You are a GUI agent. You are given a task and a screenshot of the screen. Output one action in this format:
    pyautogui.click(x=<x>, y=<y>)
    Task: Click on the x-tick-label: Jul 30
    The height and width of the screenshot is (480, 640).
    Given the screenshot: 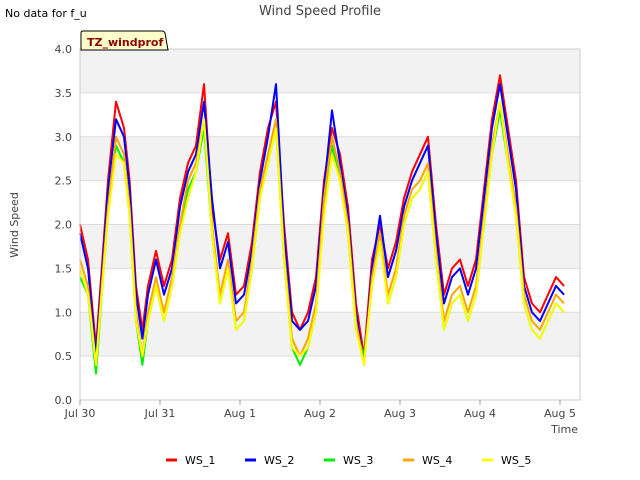 What is the action you would take?
    pyautogui.click(x=80, y=413)
    